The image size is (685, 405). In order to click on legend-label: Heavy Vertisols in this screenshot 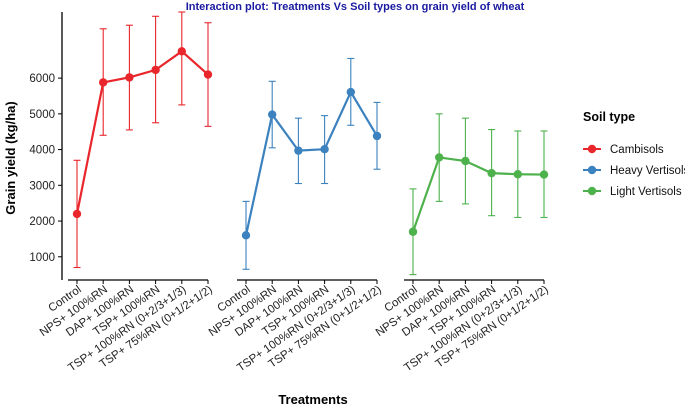, I will do `click(647, 171)`.